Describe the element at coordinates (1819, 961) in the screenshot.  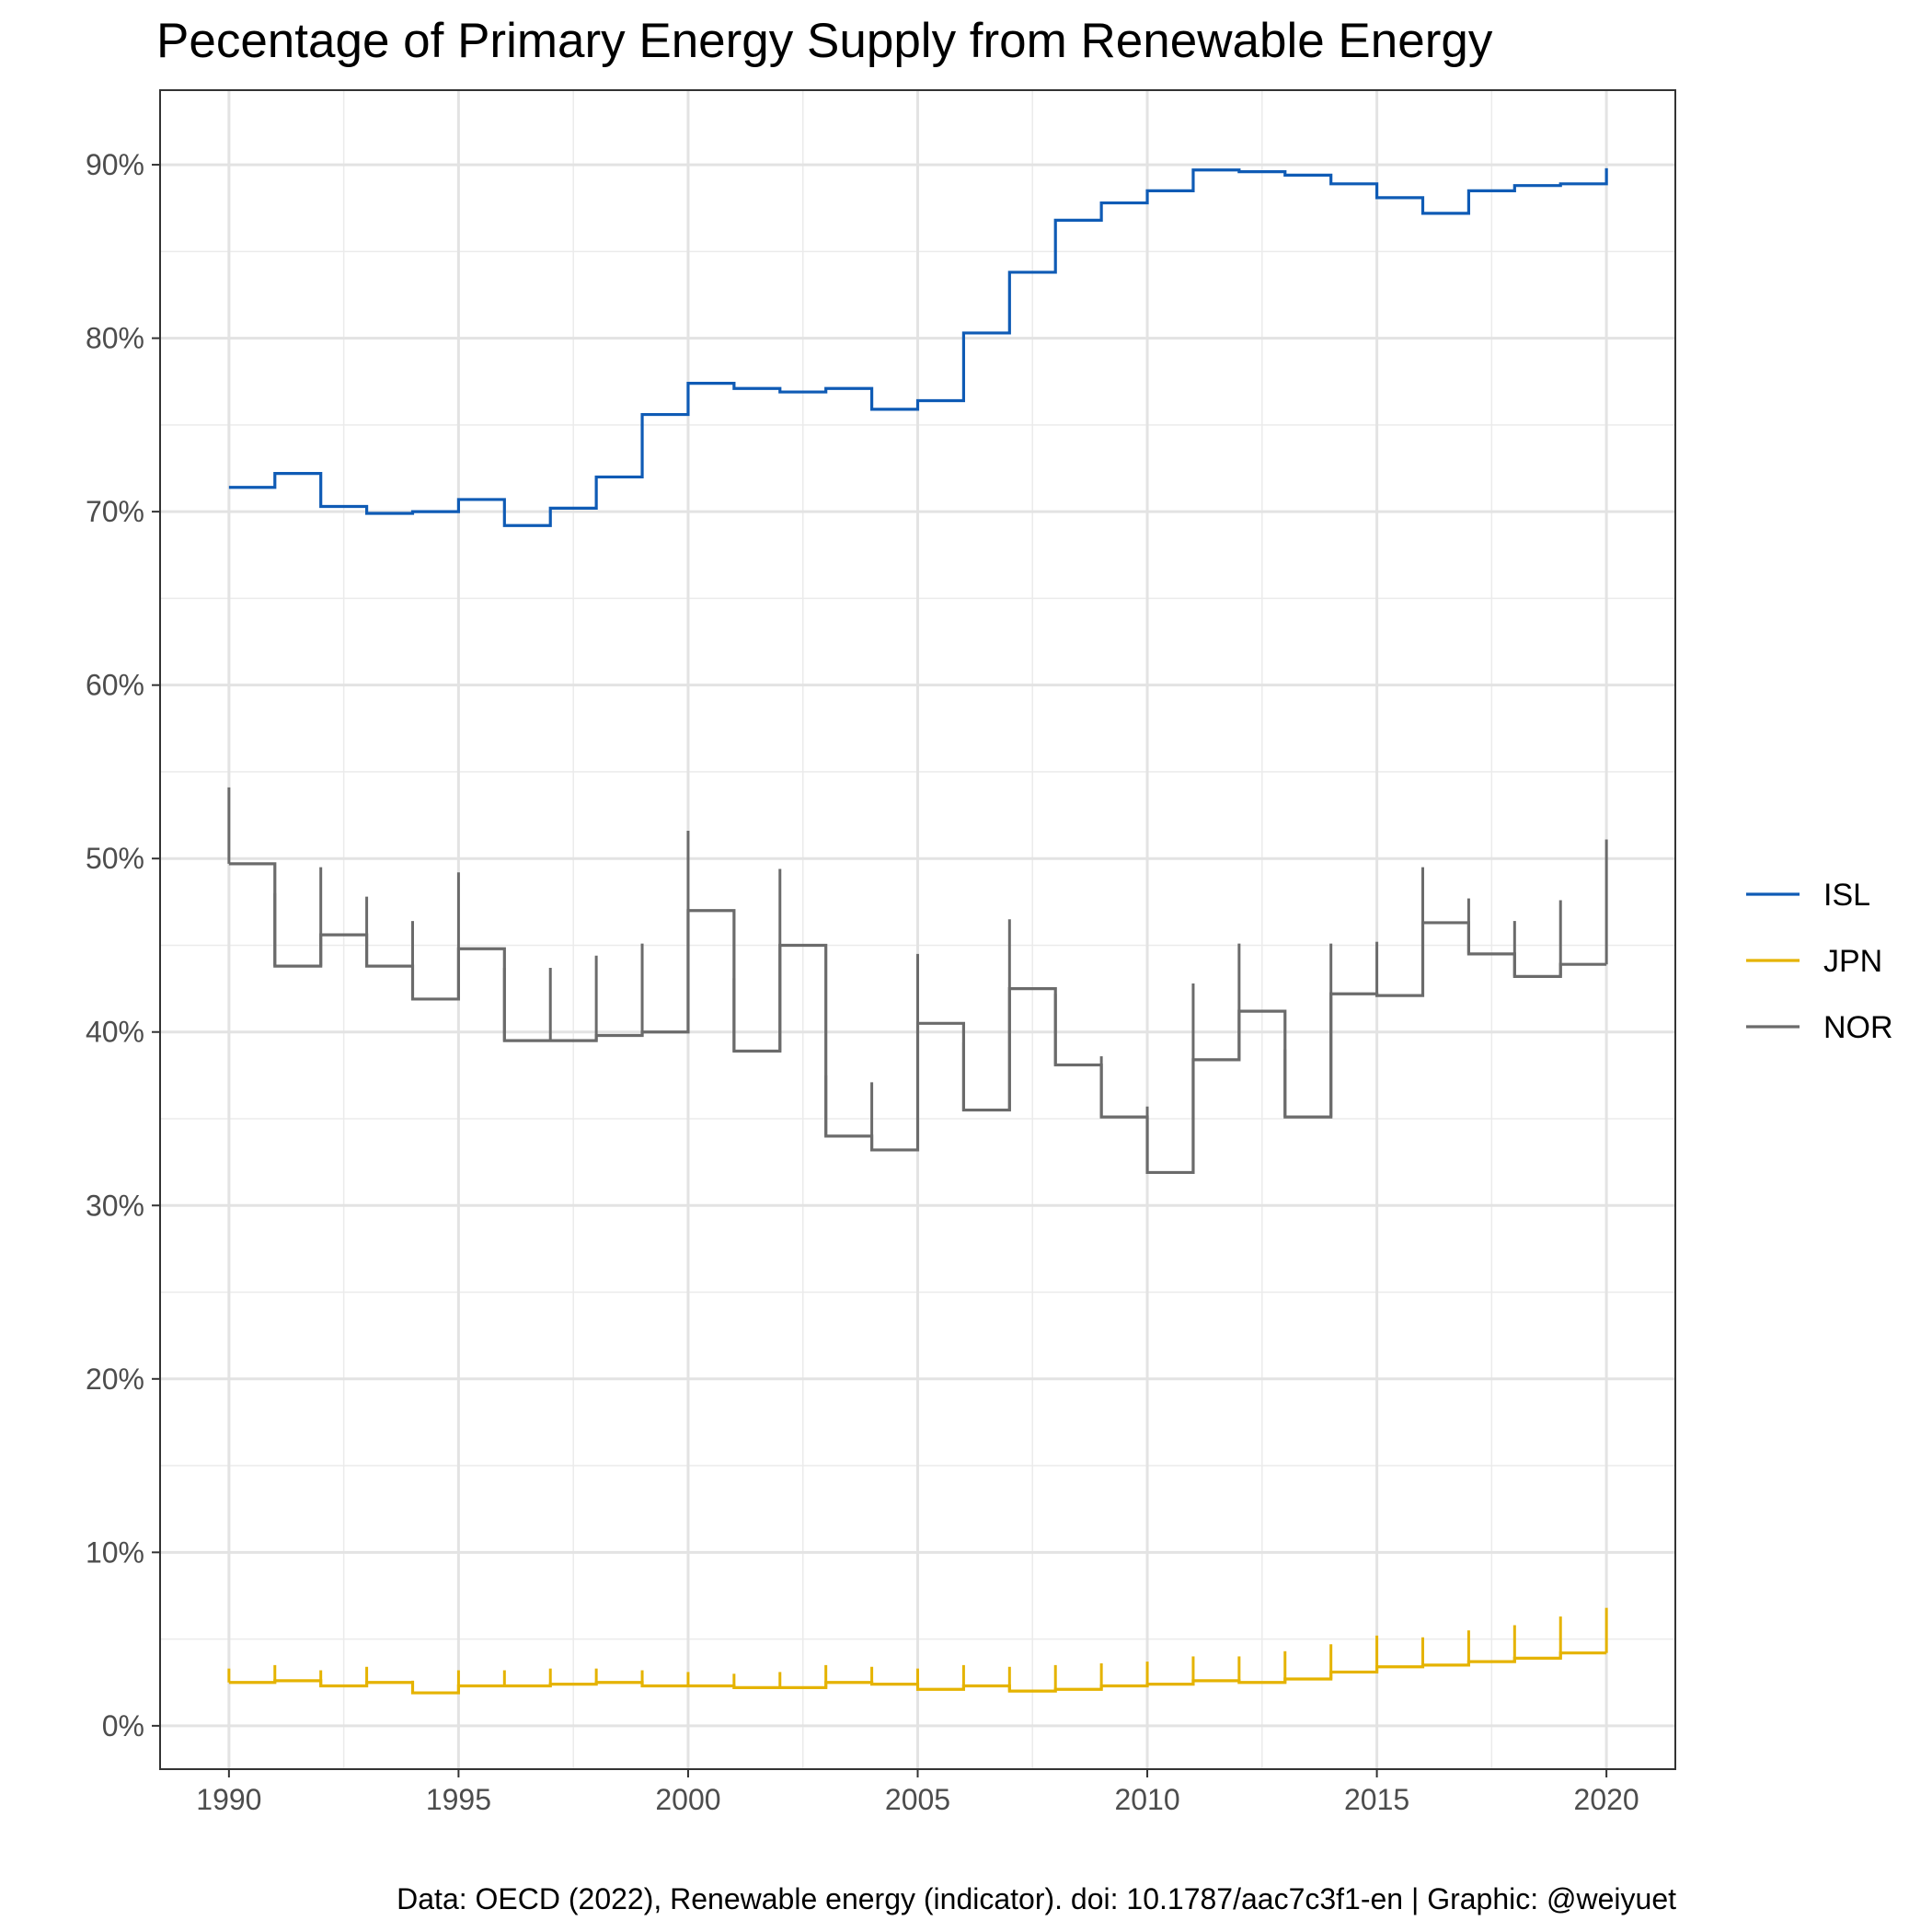
I see `legend: ISL JPN NOR` at that location.